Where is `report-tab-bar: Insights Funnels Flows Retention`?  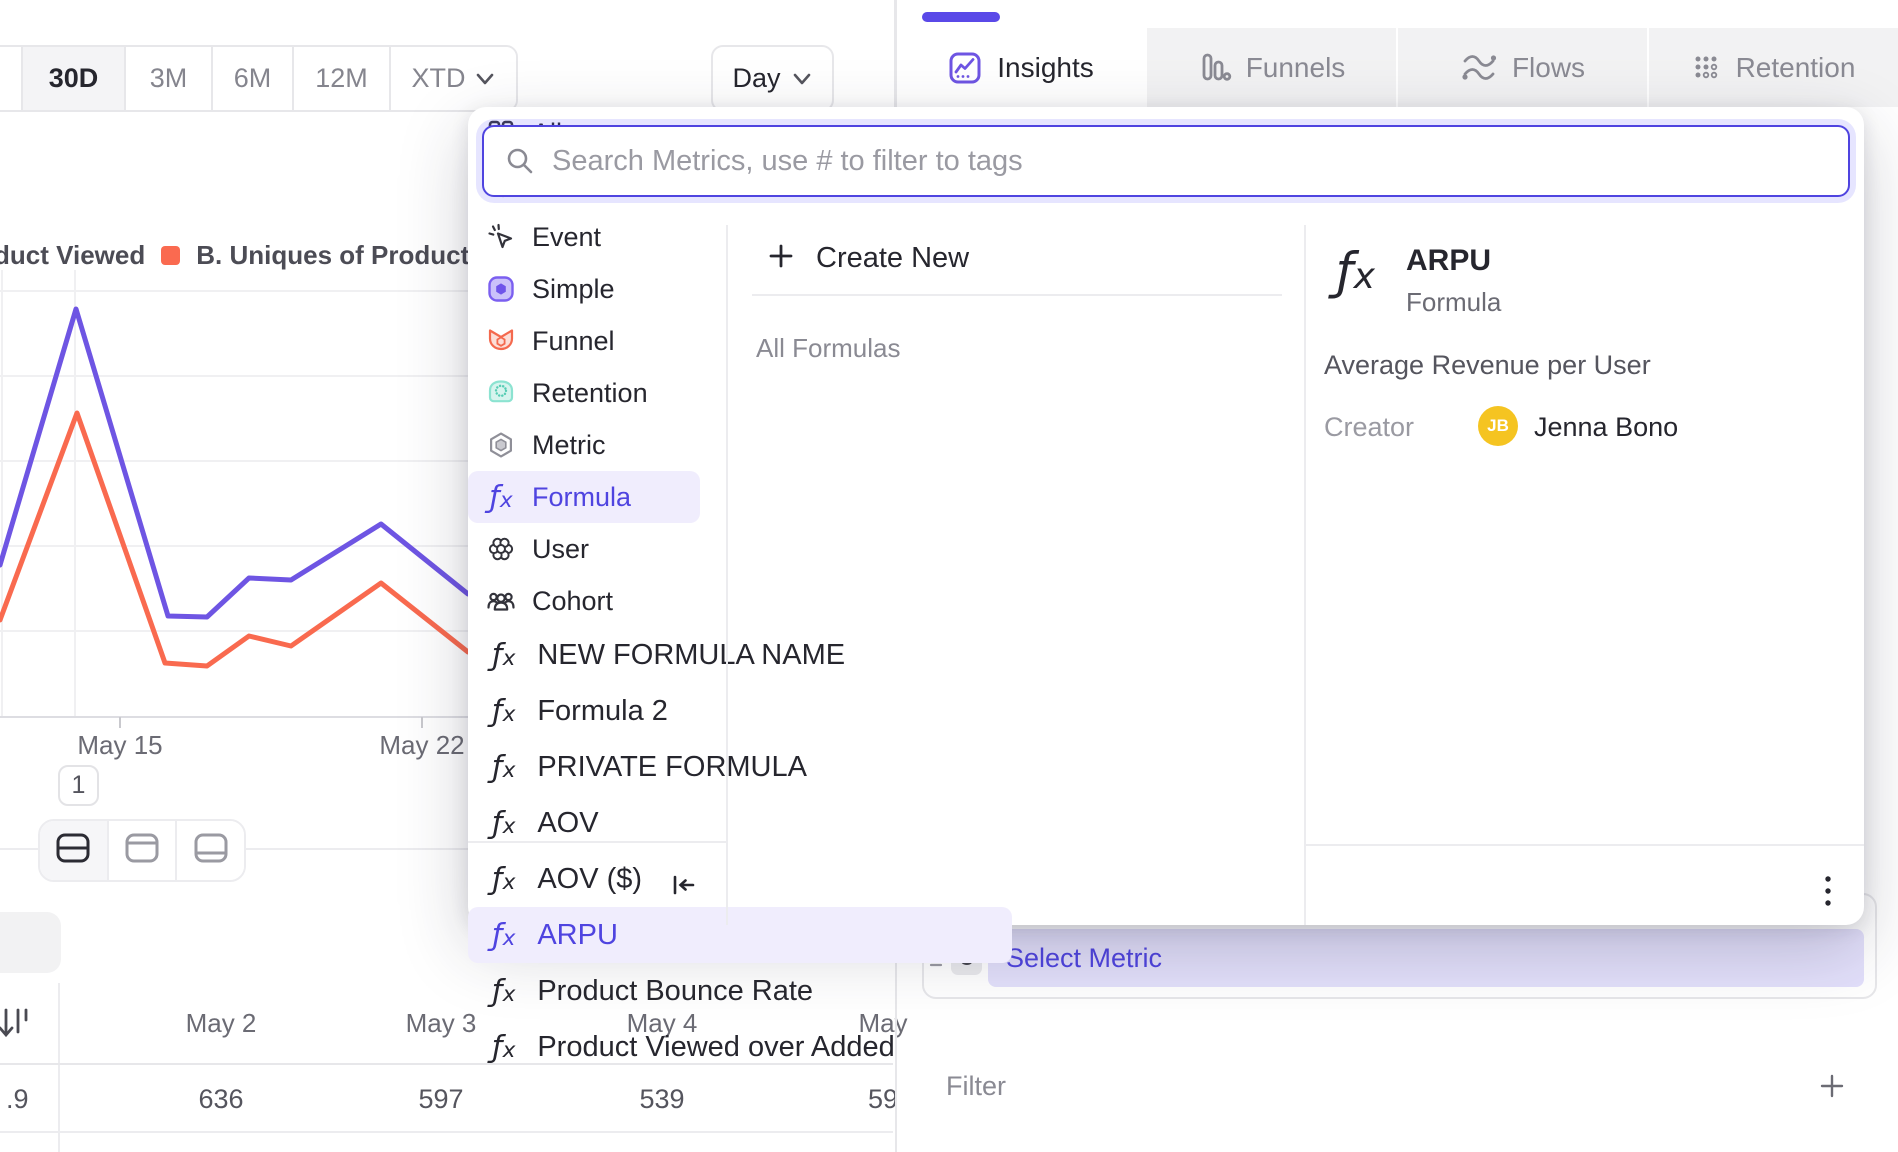 report-tab-bar: Insights Funnels Flows Retention is located at coordinates (1397, 67).